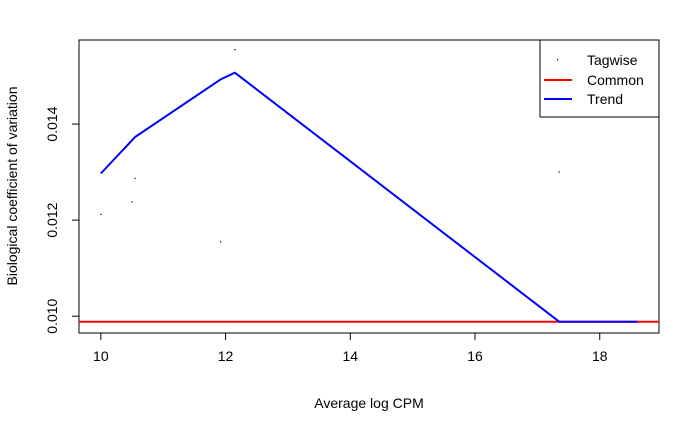  What do you see at coordinates (612, 60) in the screenshot?
I see `legend-label-tagwise: Tagwise` at bounding box center [612, 60].